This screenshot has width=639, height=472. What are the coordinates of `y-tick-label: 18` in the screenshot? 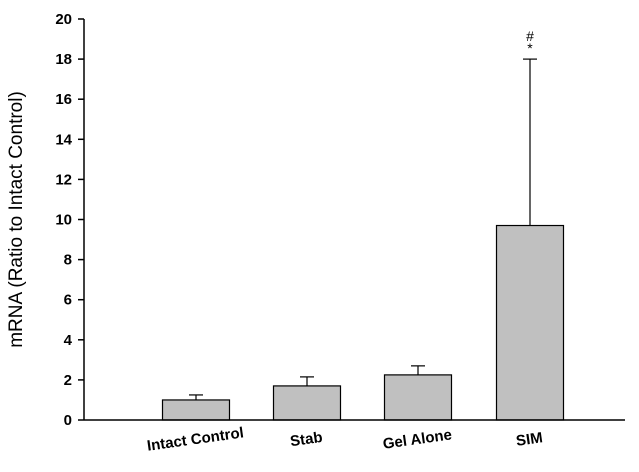 It's located at (63, 59).